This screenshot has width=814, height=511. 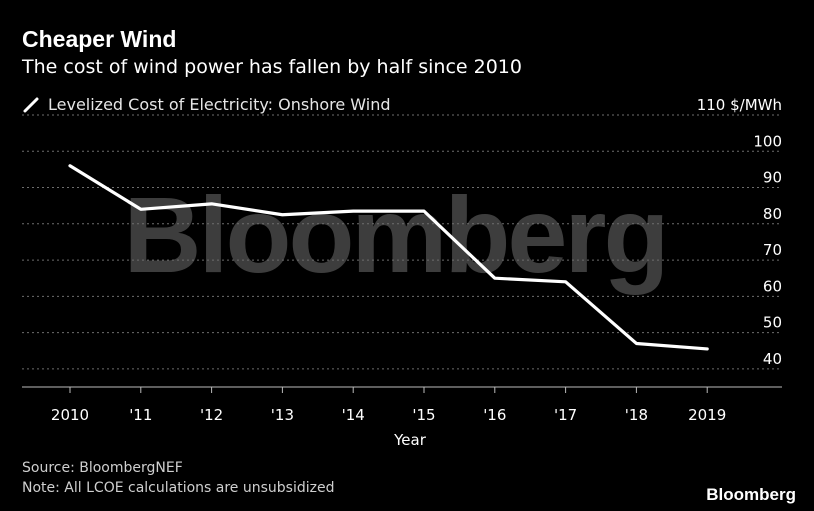 What do you see at coordinates (772, 250) in the screenshot?
I see `y-tick-label: 70` at bounding box center [772, 250].